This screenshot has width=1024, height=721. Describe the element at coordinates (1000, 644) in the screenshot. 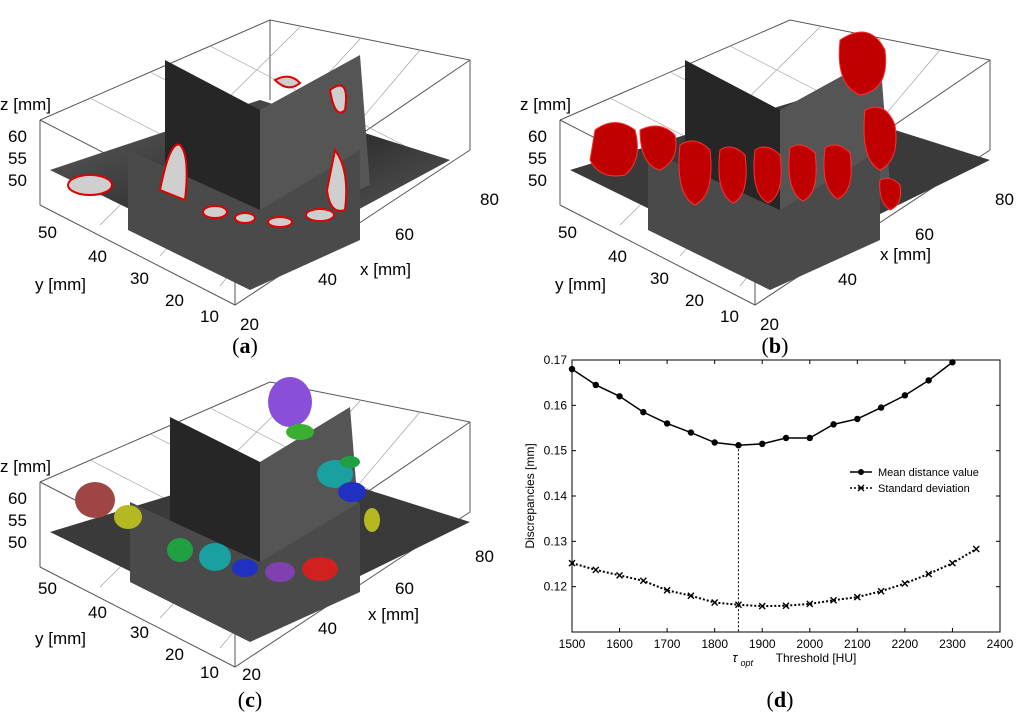

I see `x-tick-label: 2400` at that location.